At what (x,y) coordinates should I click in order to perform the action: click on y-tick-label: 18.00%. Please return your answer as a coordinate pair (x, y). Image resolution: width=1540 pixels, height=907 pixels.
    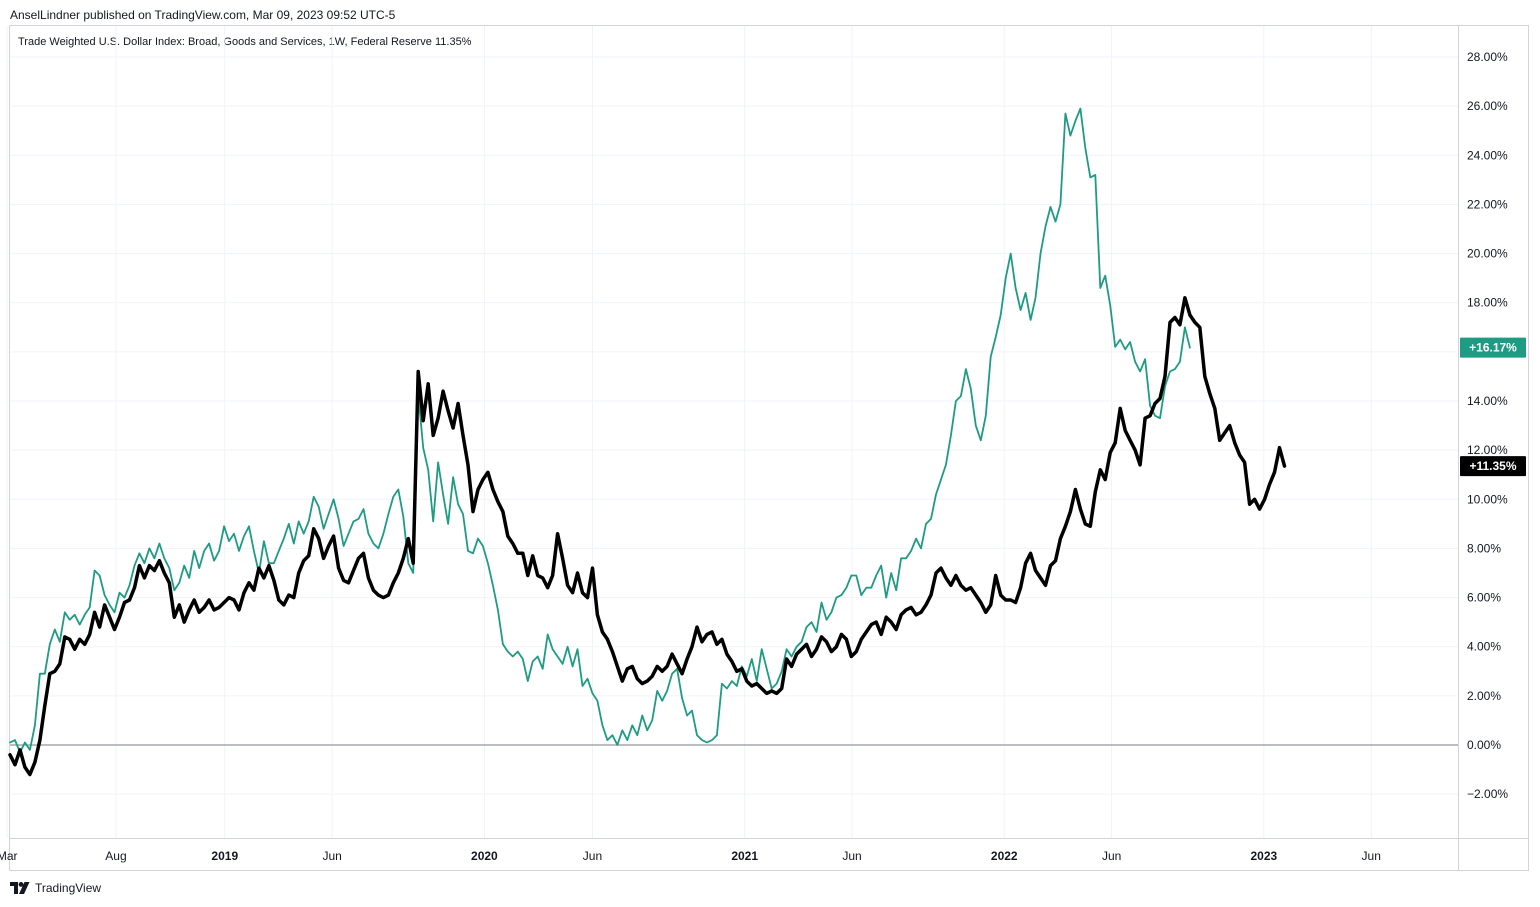
    Looking at the image, I should click on (1487, 303).